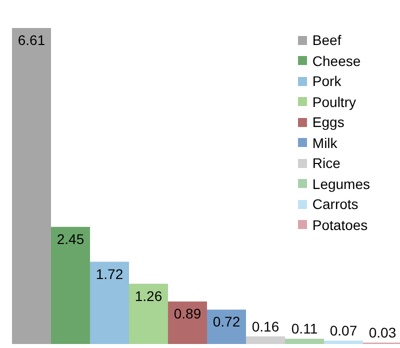  What do you see at coordinates (340, 225) in the screenshot?
I see `legend-label: Potatoes` at bounding box center [340, 225].